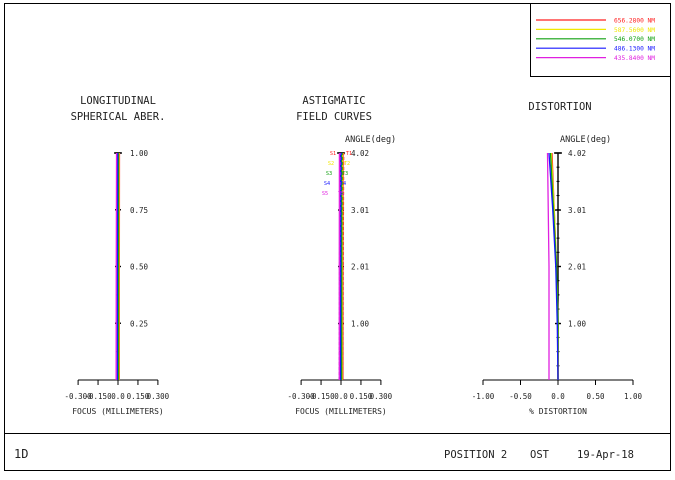 This screenshot has height=480, width=675. What do you see at coordinates (634, 20) in the screenshot?
I see `legend-label-0: 656.2800 NM` at bounding box center [634, 20].